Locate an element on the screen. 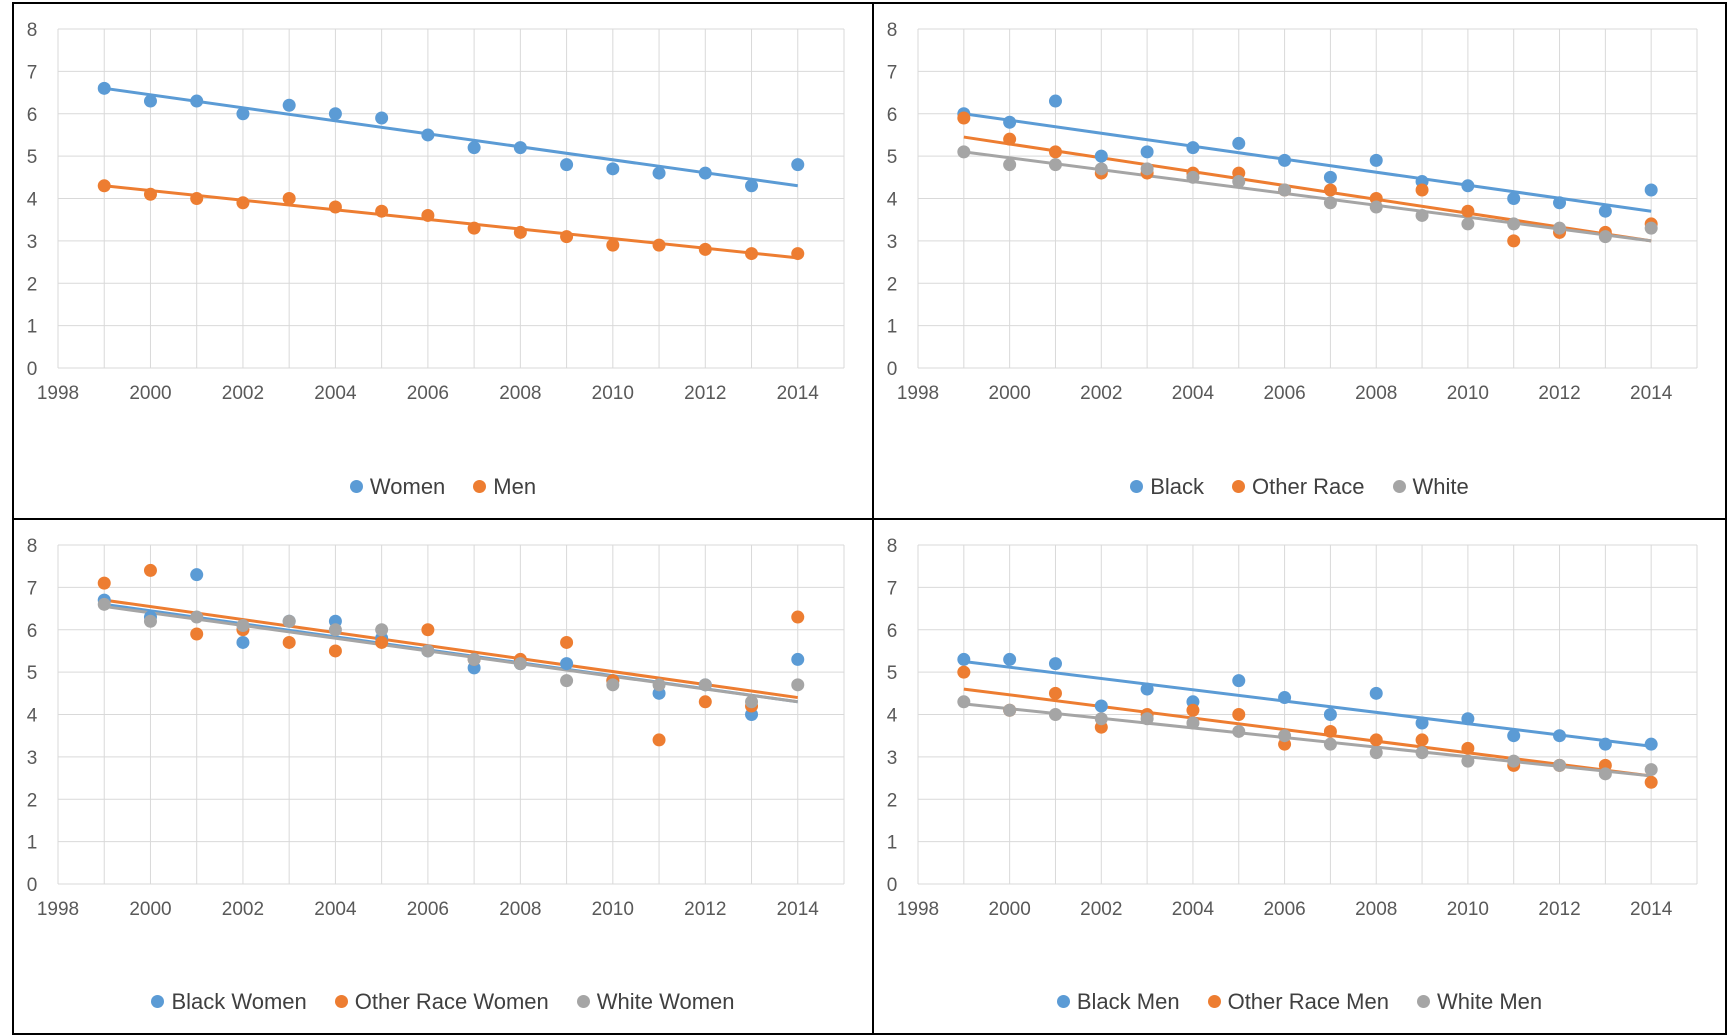 Image resolution: width=1727 pixels, height=1035 pixels. legend-item: Other Race Women is located at coordinates (441, 1002).